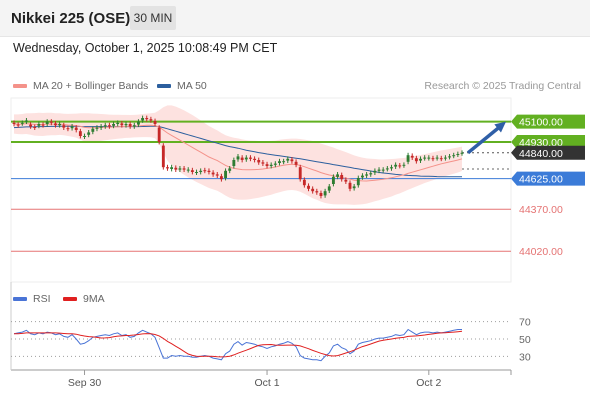 This screenshot has width=590, height=400. What do you see at coordinates (153, 18) in the screenshot?
I see `timeframe-button: 30 MIN` at bounding box center [153, 18].